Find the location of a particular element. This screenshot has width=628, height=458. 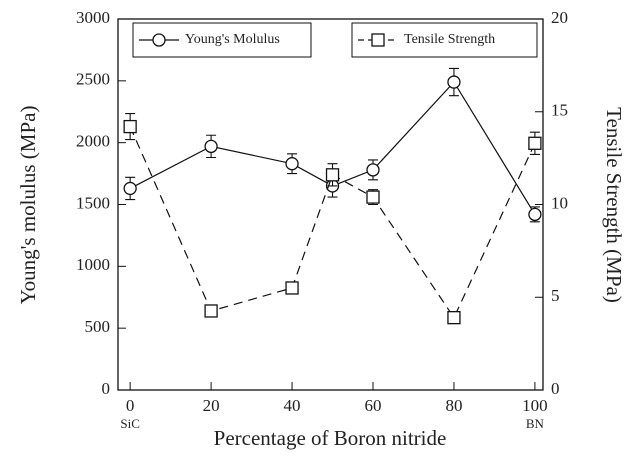

x-tick-label: 40 is located at coordinates (292, 405).